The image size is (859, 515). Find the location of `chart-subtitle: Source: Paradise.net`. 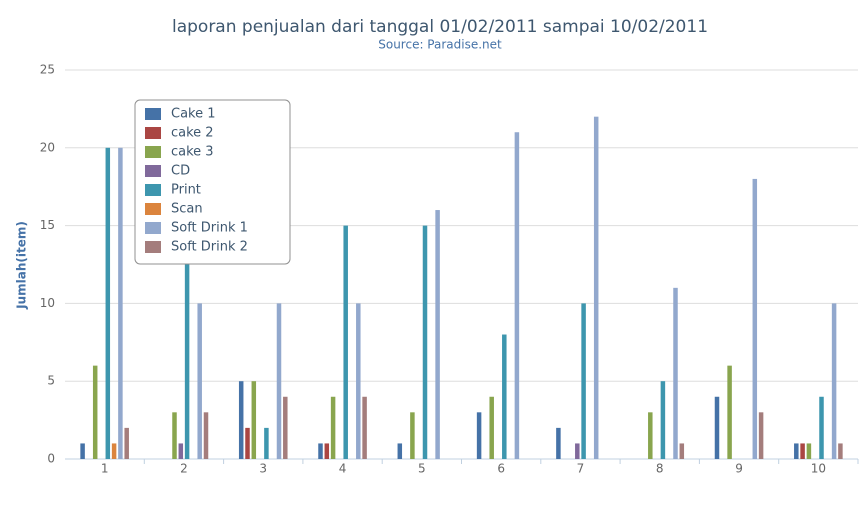

chart-subtitle: Source: Paradise.net is located at coordinates (440, 45).